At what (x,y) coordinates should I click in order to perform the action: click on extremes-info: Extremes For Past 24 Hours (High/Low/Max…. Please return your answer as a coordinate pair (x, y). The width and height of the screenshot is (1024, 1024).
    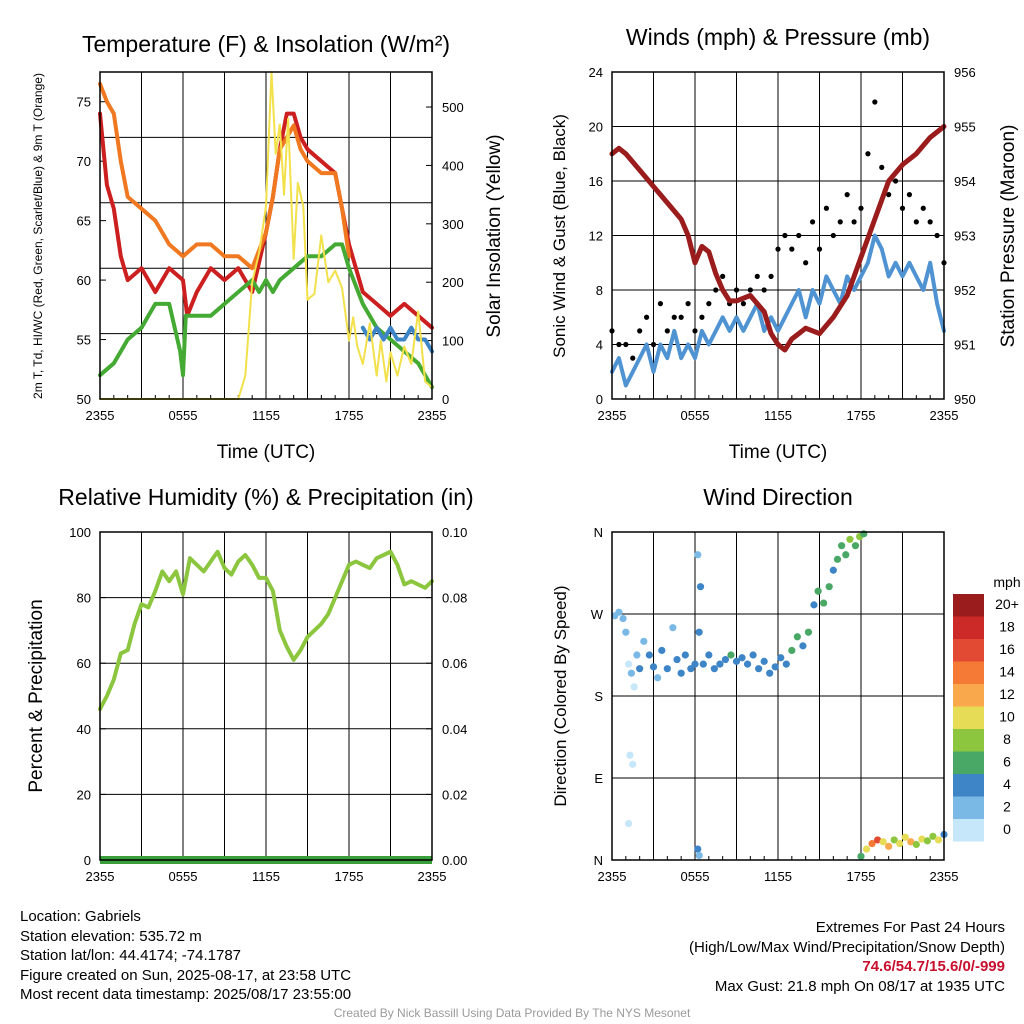
    Looking at the image, I should click on (847, 957).